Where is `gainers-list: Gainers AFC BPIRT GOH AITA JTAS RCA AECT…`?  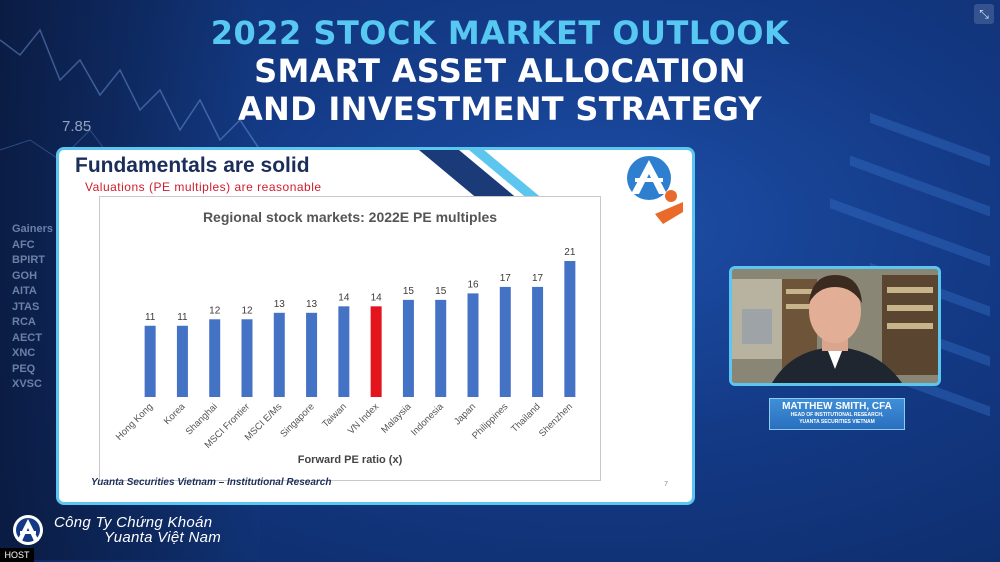 gainers-list: Gainers AFC BPIRT GOH AITA JTAS RCA AECT… is located at coordinates (32, 307).